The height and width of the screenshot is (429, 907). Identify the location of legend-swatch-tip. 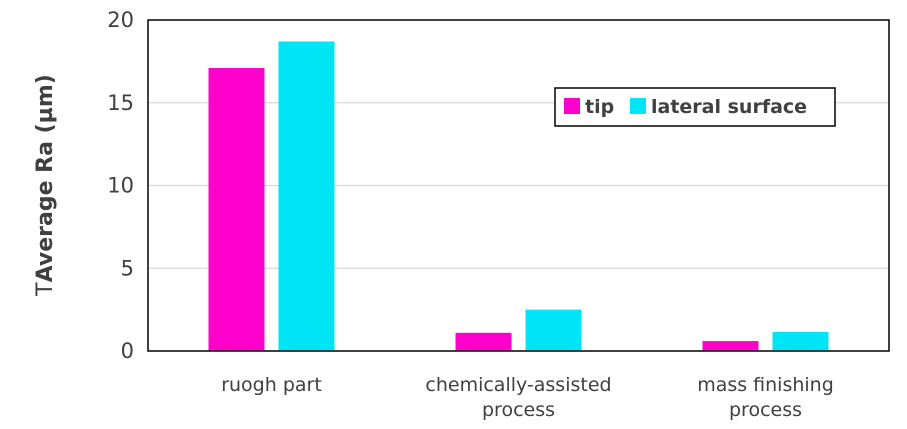
(572, 106).